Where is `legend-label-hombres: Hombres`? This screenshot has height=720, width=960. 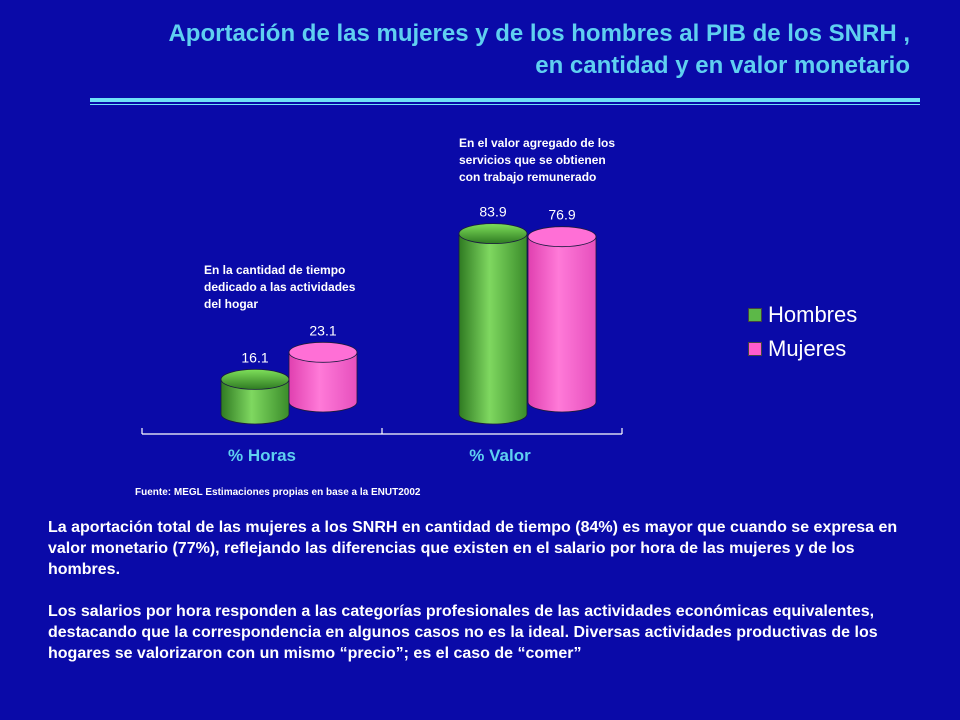 legend-label-hombres: Hombres is located at coordinates (813, 314).